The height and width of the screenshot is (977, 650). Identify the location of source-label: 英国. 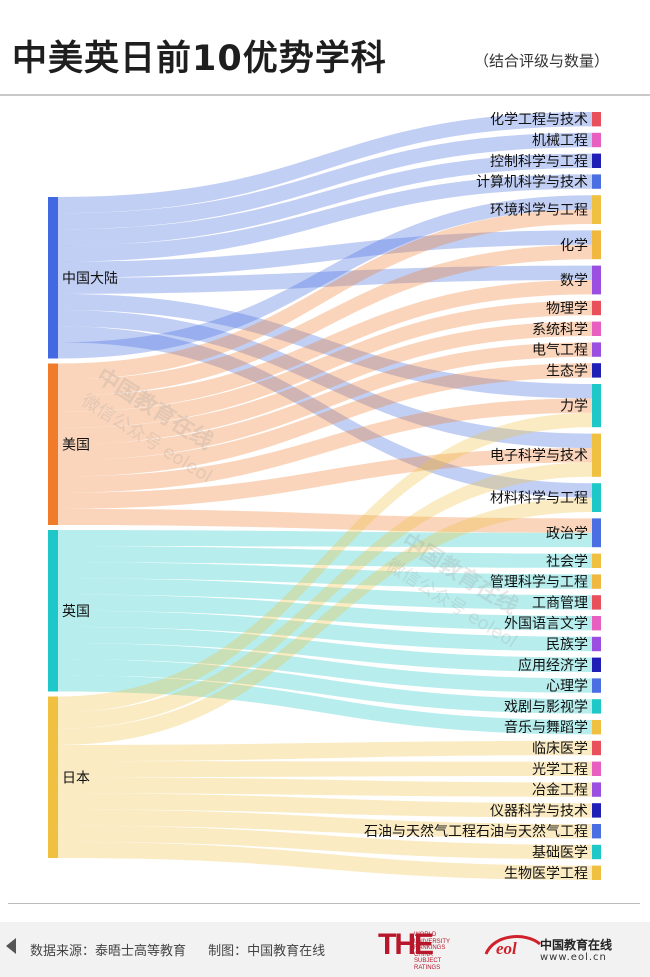
(76, 611).